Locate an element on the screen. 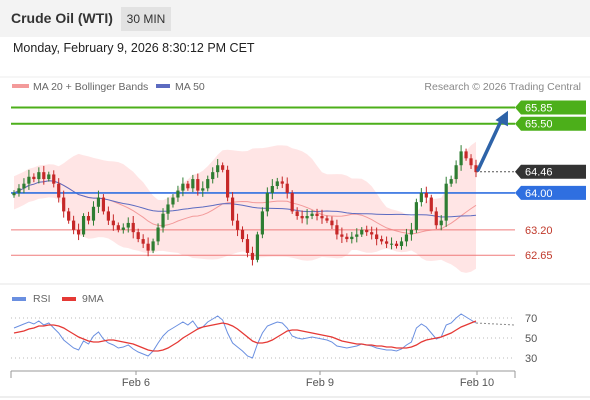  rsi-legend-swatch is located at coordinates (19, 299).